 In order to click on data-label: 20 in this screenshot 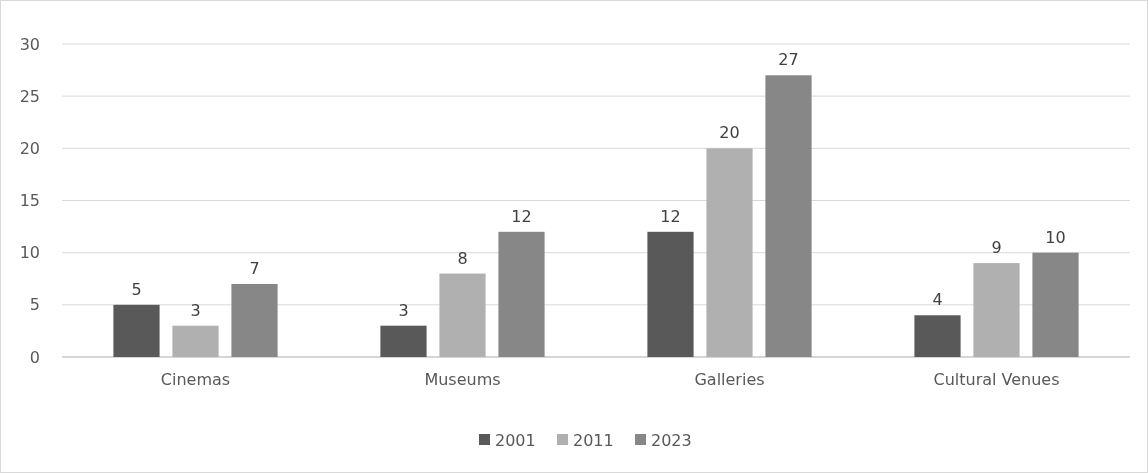, I will do `click(729, 133)`.